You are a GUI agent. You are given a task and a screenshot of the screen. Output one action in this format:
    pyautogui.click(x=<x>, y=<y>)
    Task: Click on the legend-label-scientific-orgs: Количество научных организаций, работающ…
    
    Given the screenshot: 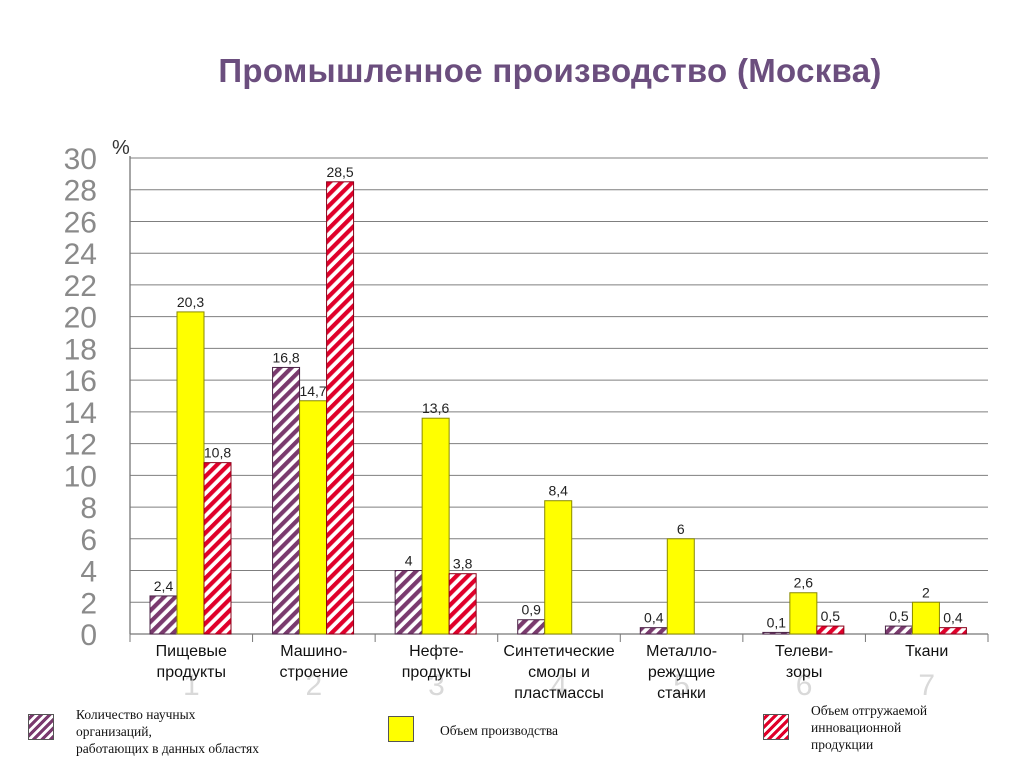 What is the action you would take?
    pyautogui.click(x=168, y=731)
    